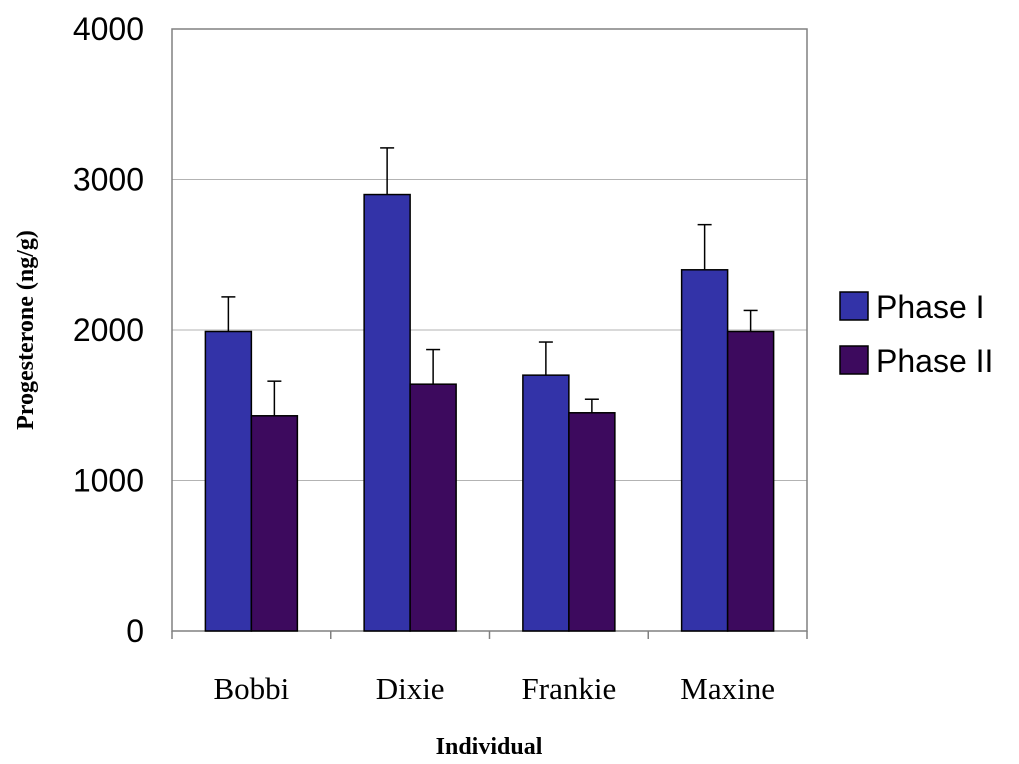 The image size is (1019, 764). Describe the element at coordinates (26, 330) in the screenshot. I see `y-axis-title: Progesterone (ng/g)` at that location.